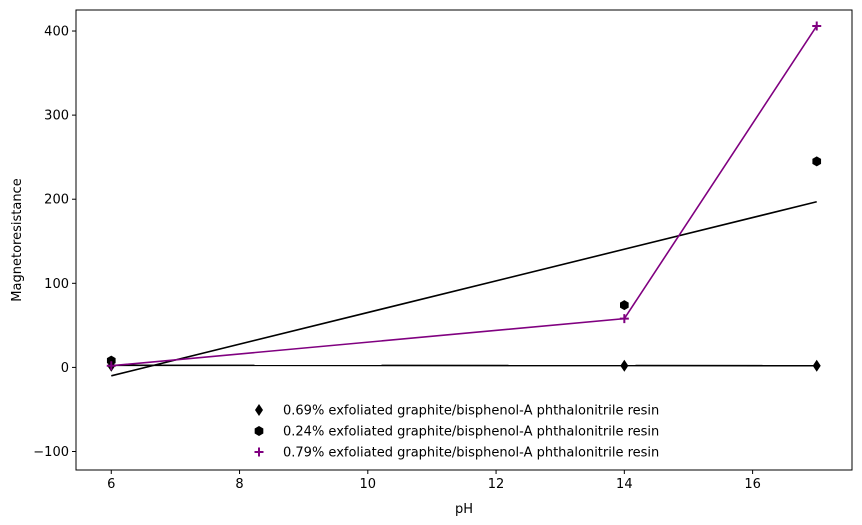 The image size is (862, 525). What do you see at coordinates (368, 484) in the screenshot?
I see `x-tick-label: 10` at bounding box center [368, 484].